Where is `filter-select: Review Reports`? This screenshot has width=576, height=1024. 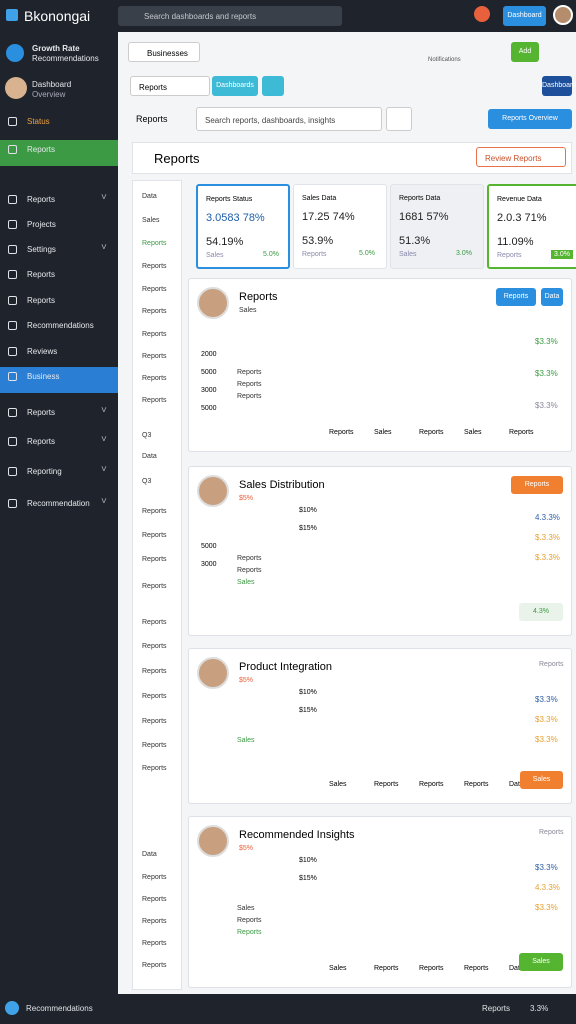
filter-select: Review Reports is located at coordinates (521, 157).